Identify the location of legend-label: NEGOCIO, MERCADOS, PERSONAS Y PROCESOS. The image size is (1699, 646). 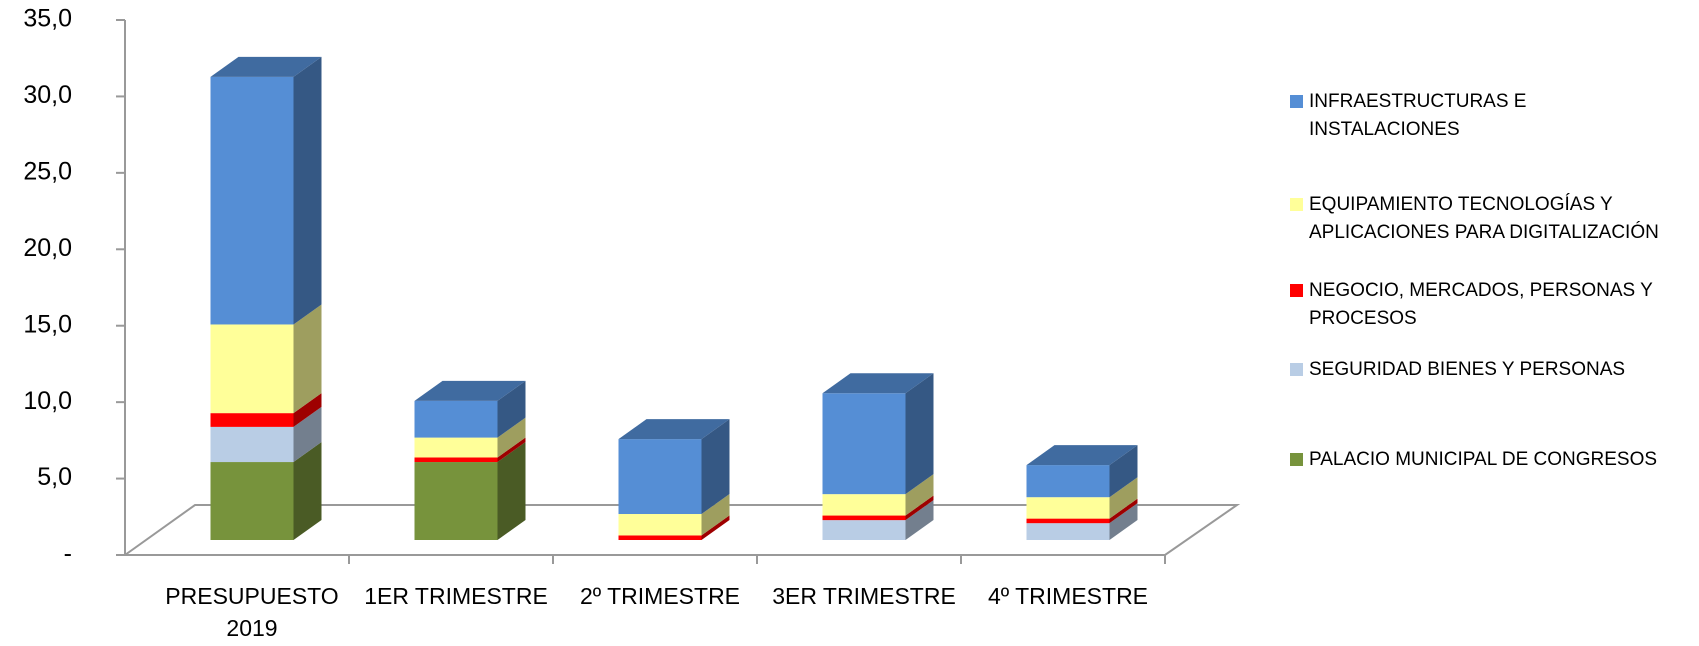
(1481, 304).